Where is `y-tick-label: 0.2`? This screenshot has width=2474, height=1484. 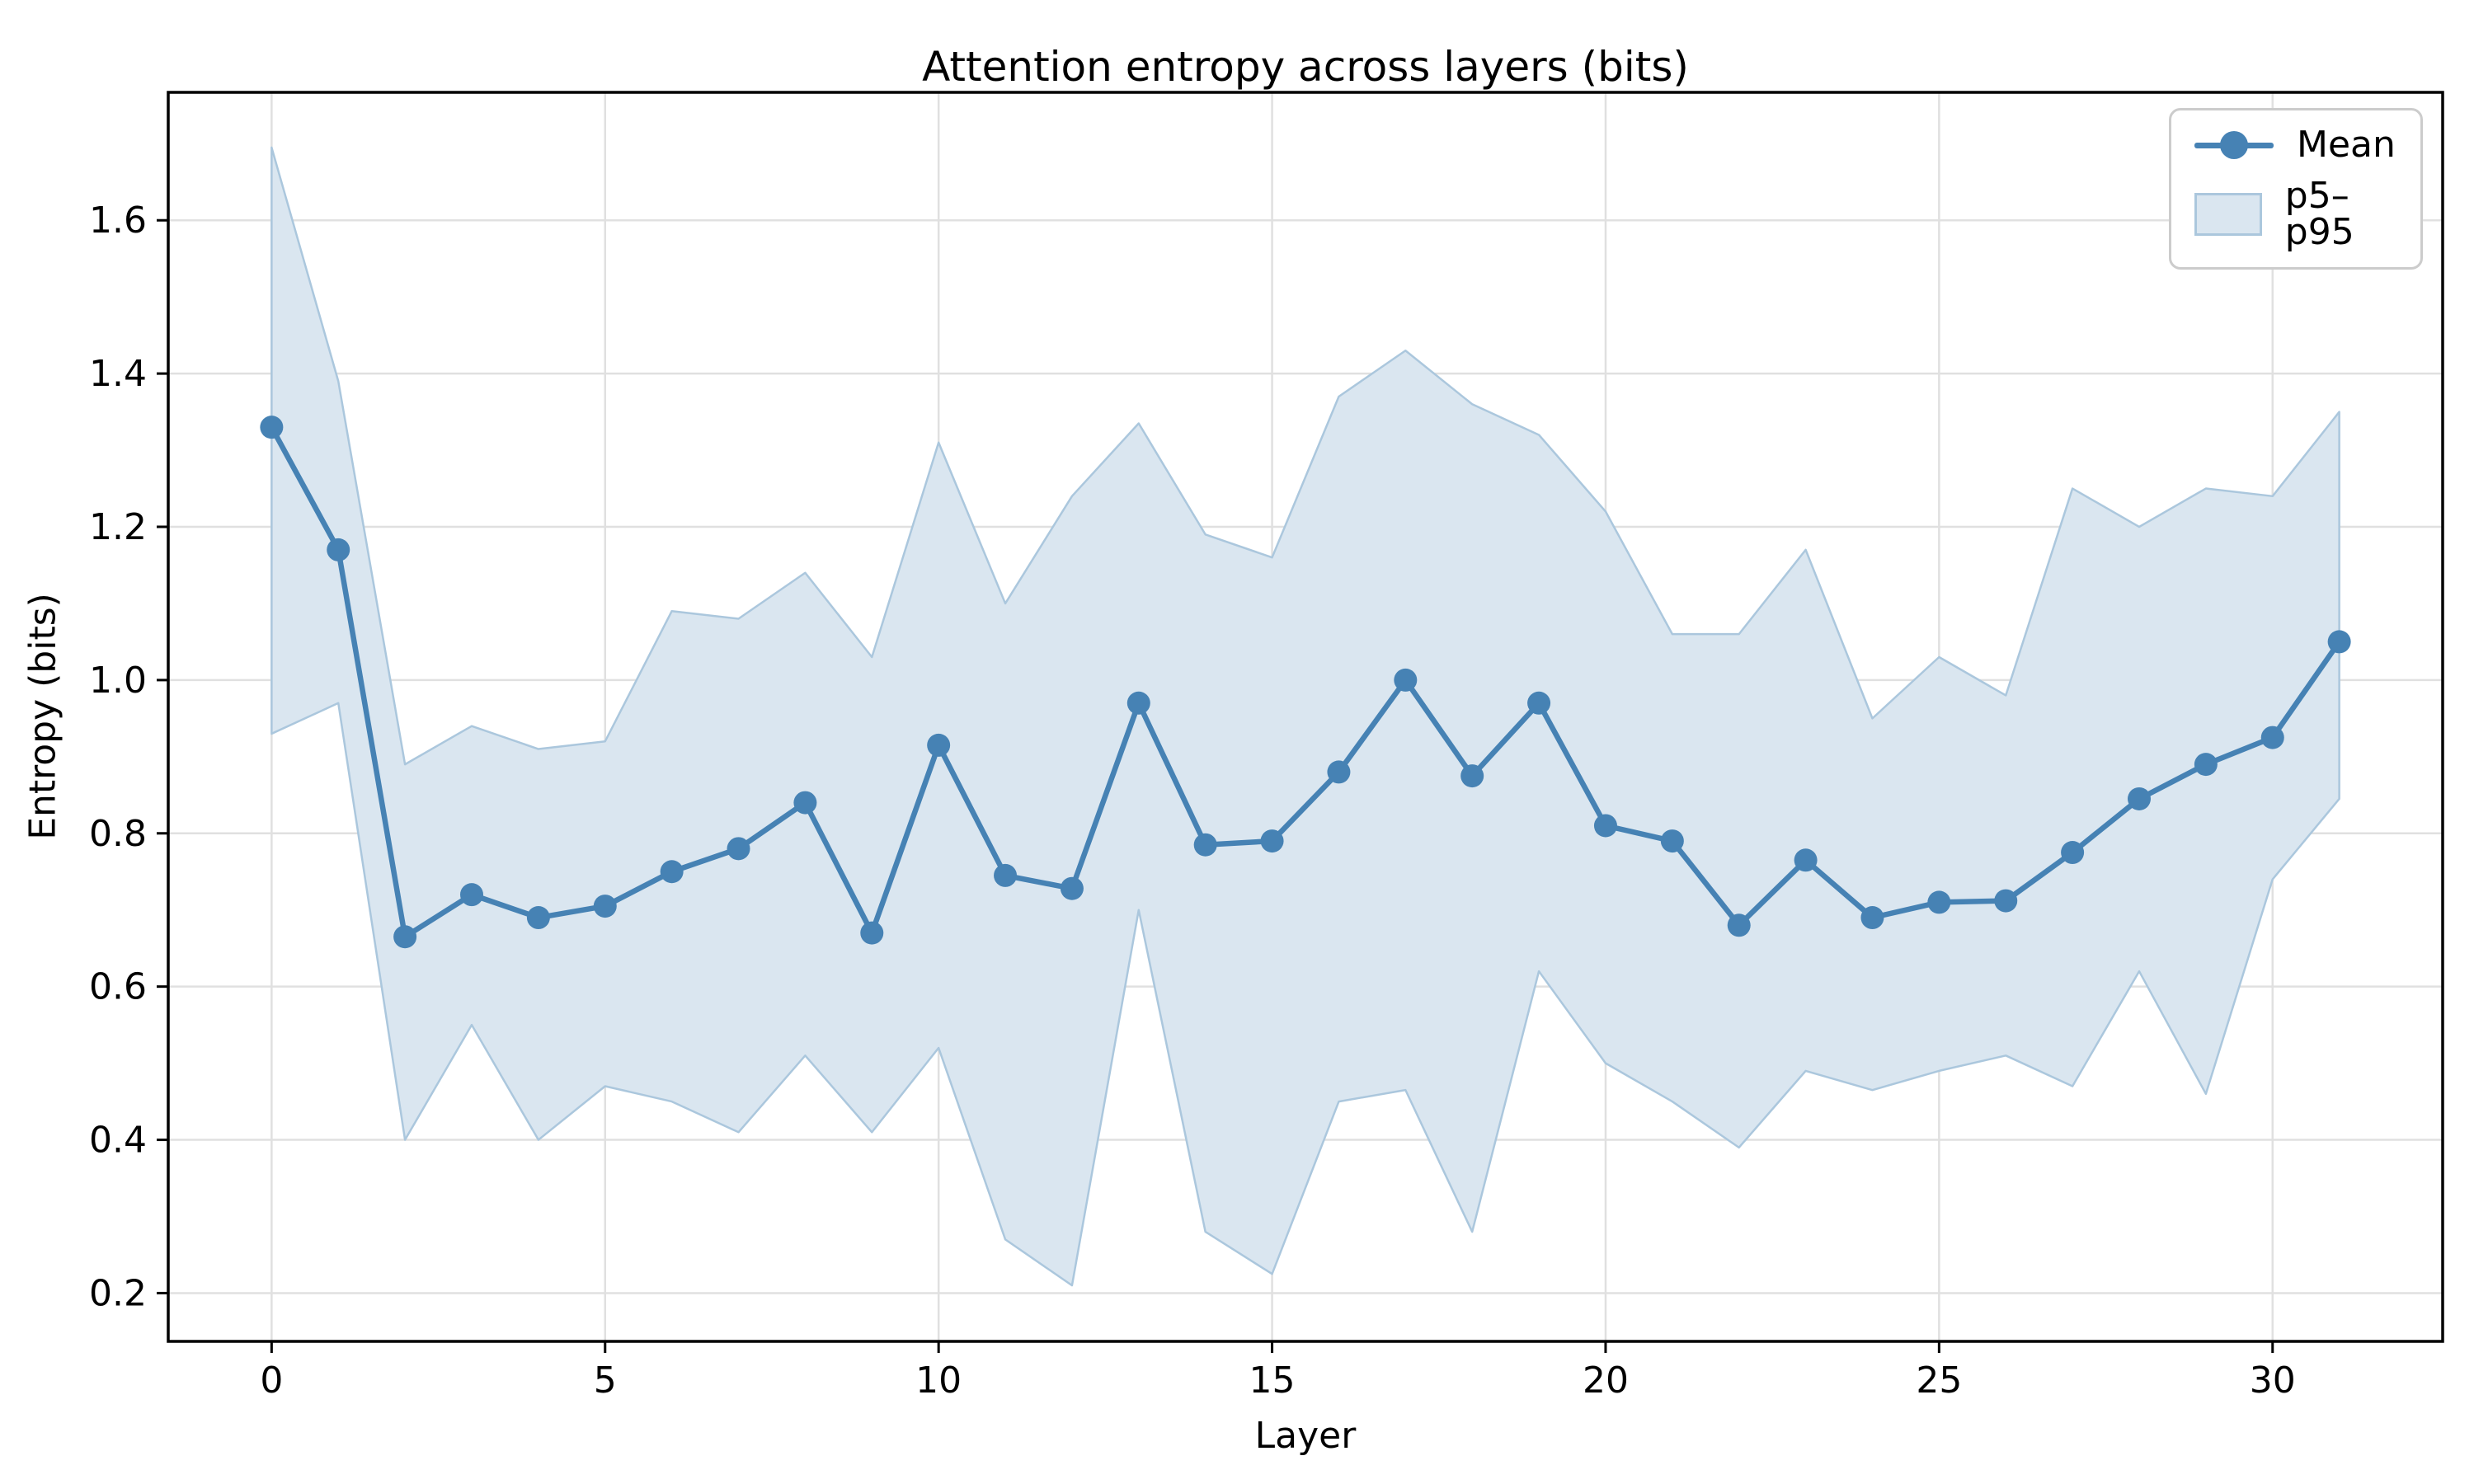 y-tick-label: 0.2 is located at coordinates (118, 1293).